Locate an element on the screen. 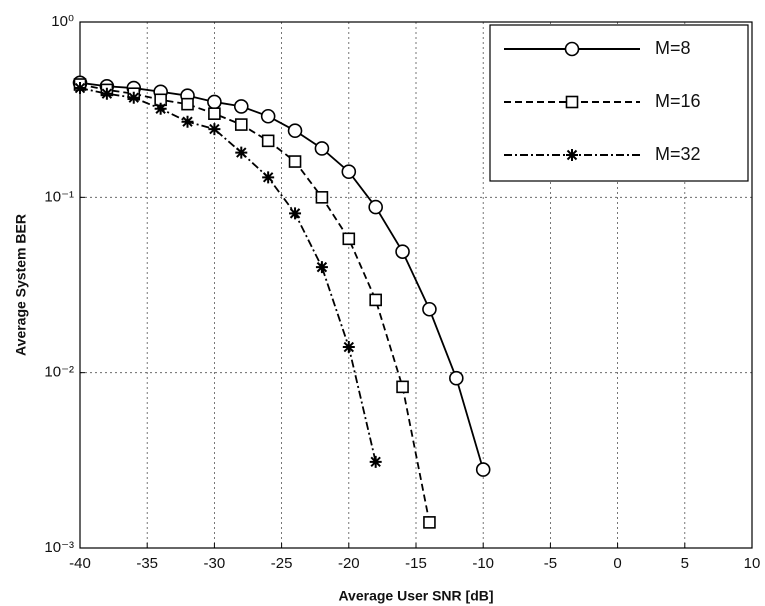 The width and height of the screenshot is (765, 606). x-axis-label: Average User SNR [dB] is located at coordinates (415, 596).